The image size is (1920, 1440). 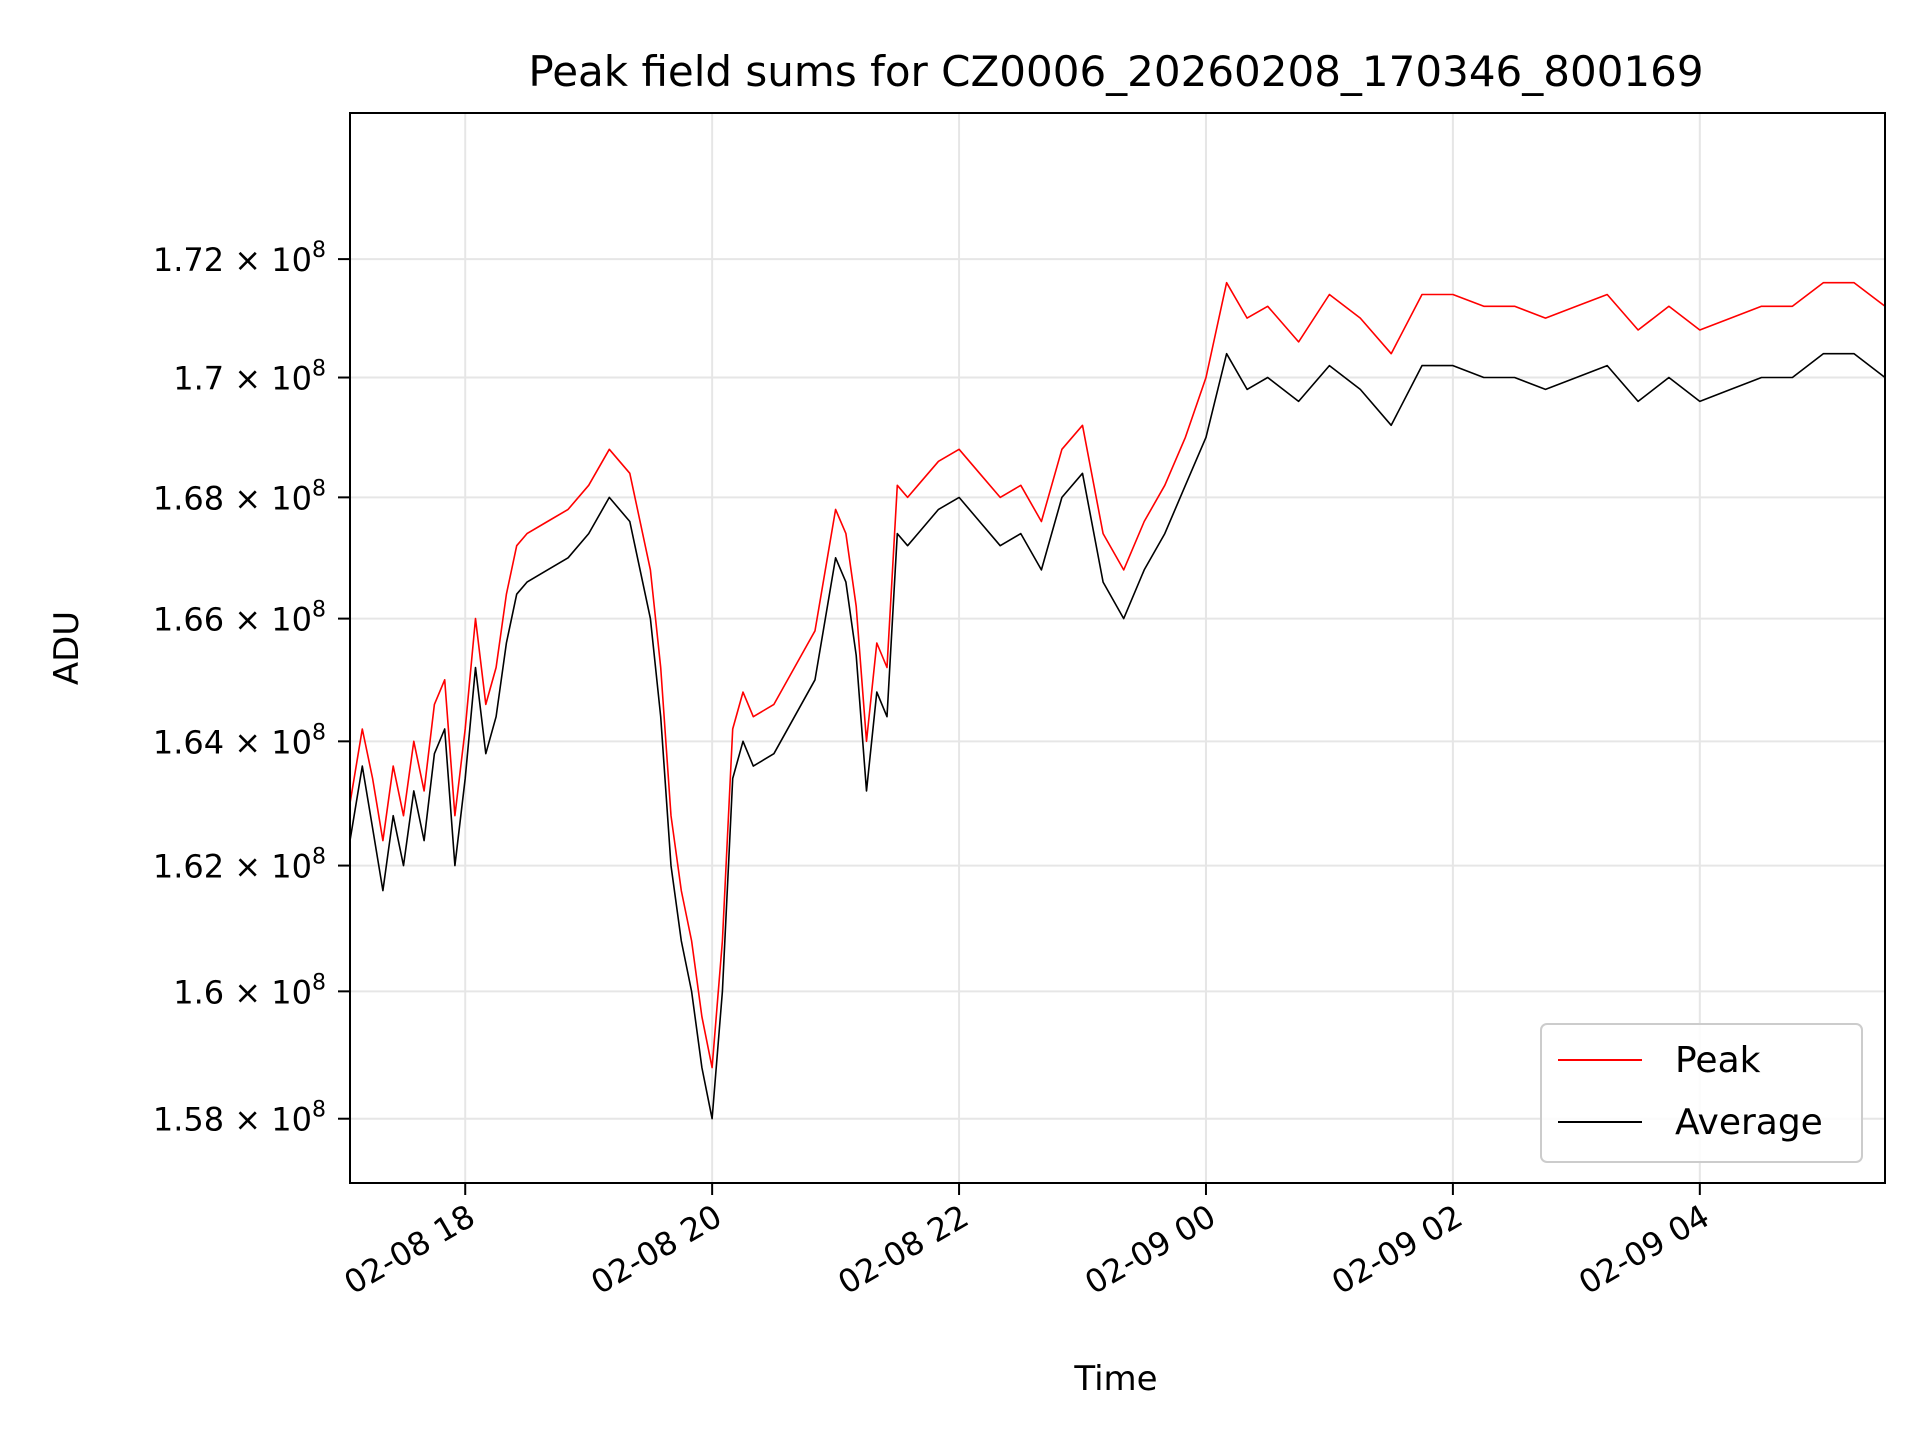 What do you see at coordinates (198, 379) in the screenshot?
I see `y-tick-mantissa: 1.7` at bounding box center [198, 379].